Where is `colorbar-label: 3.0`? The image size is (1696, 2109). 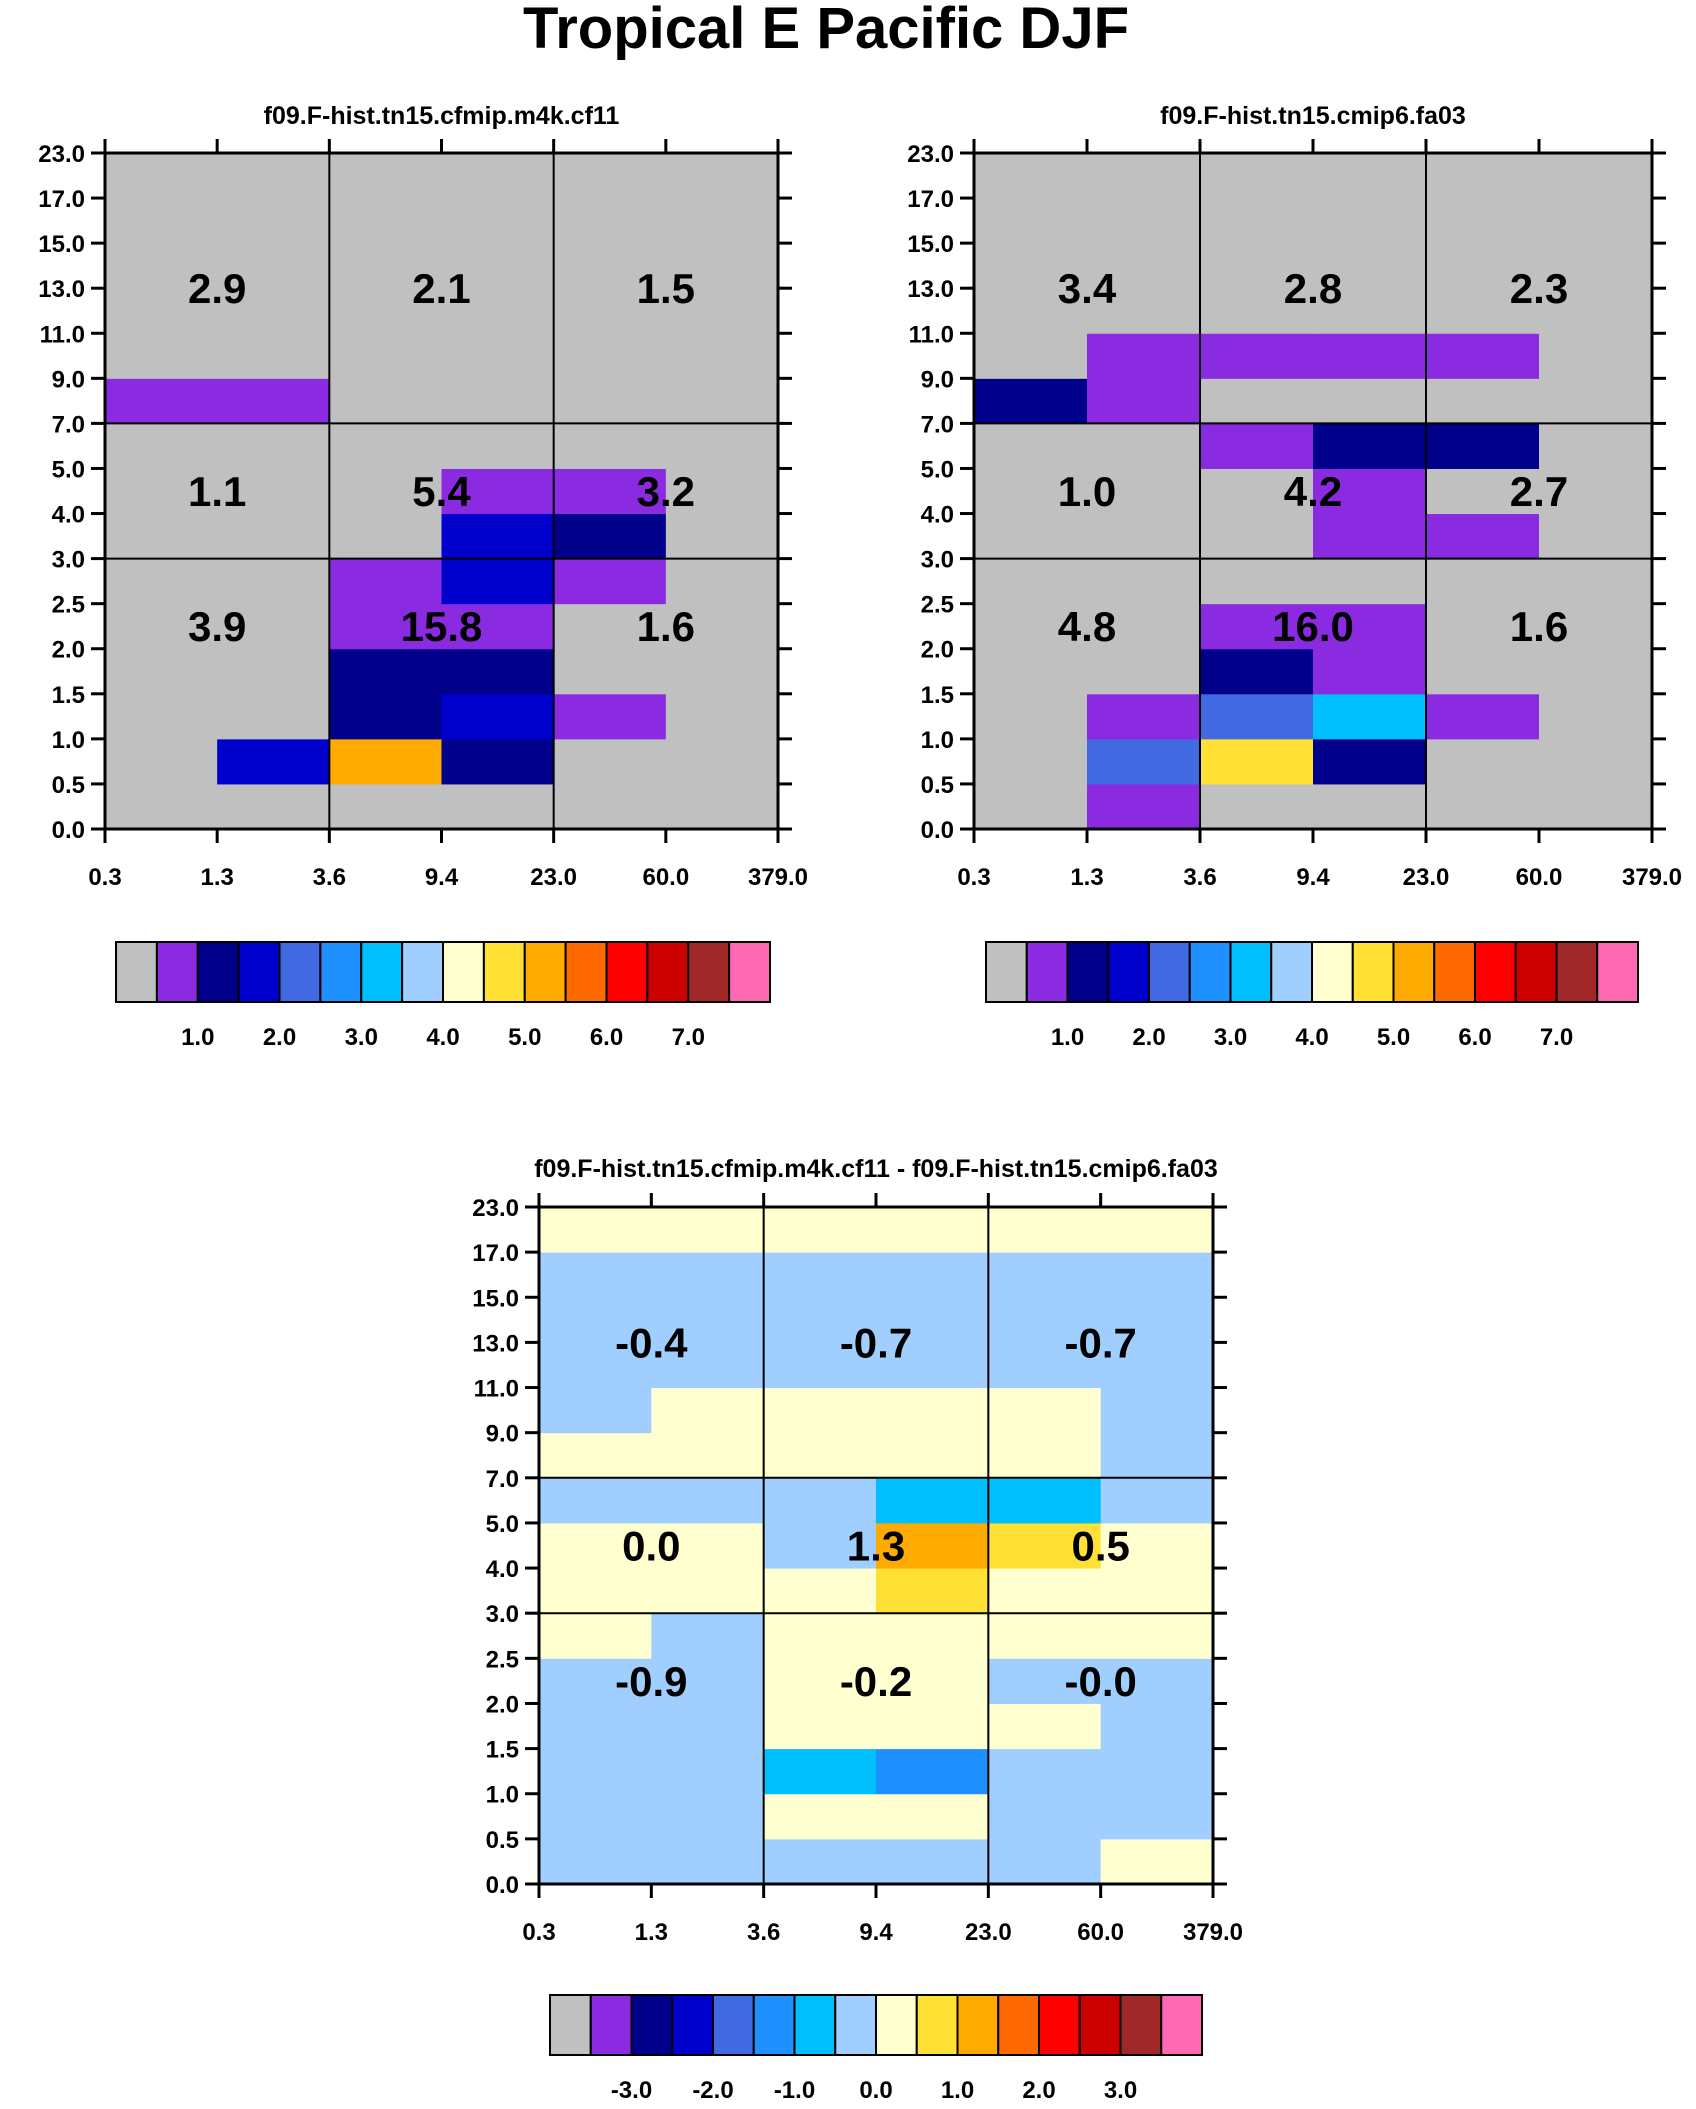
colorbar-label: 3.0 is located at coordinates (1230, 1037).